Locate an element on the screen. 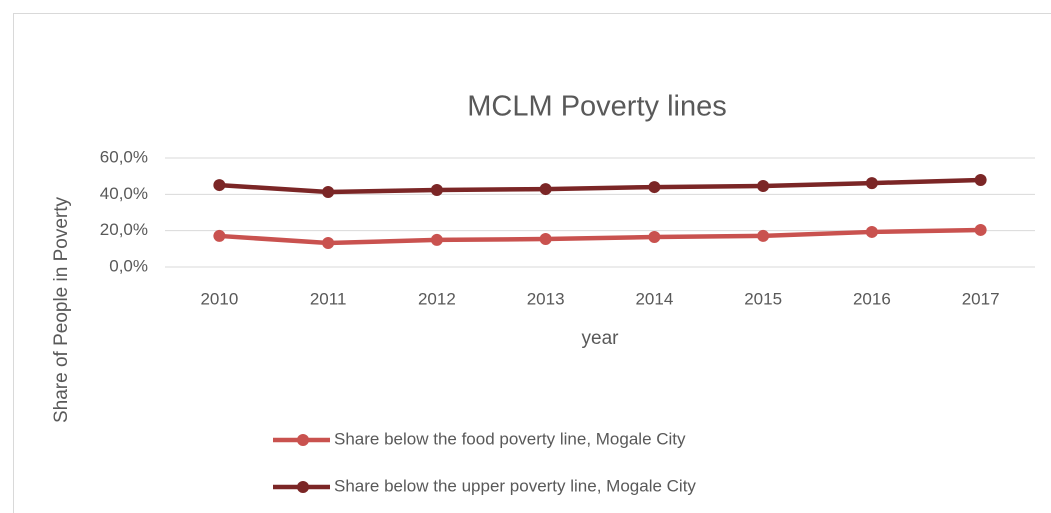 This screenshot has height=513, width=1051. y-axis-label: Share of People in Poverty is located at coordinates (61, 309).